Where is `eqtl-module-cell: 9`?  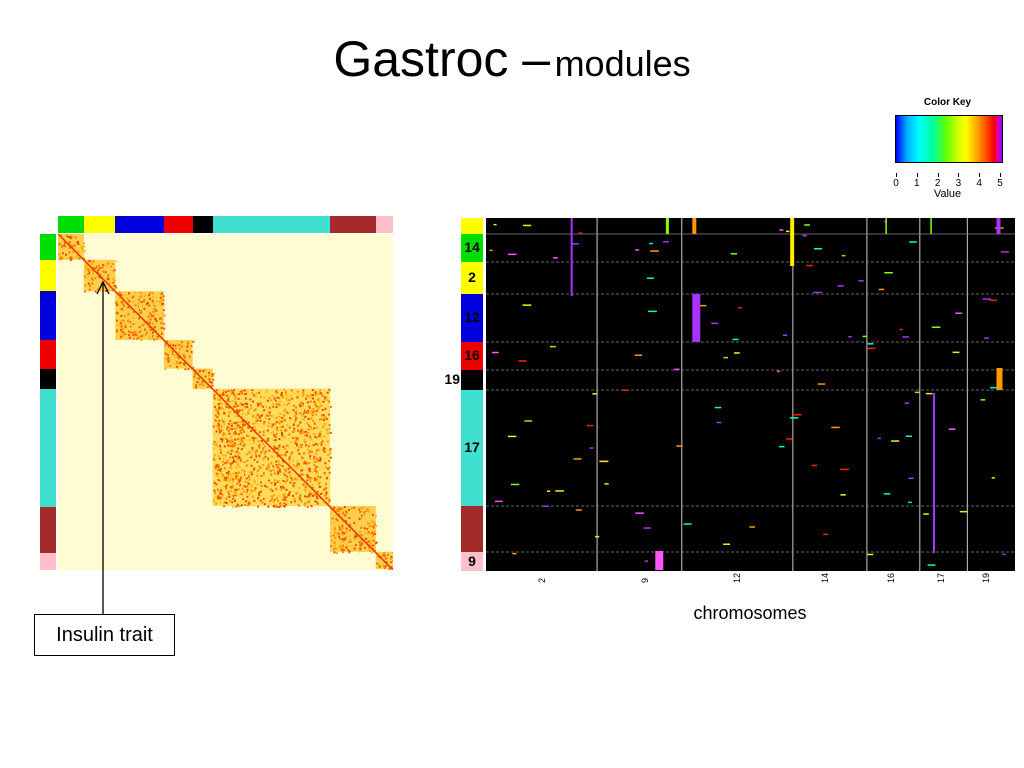 eqtl-module-cell: 9 is located at coordinates (472, 561).